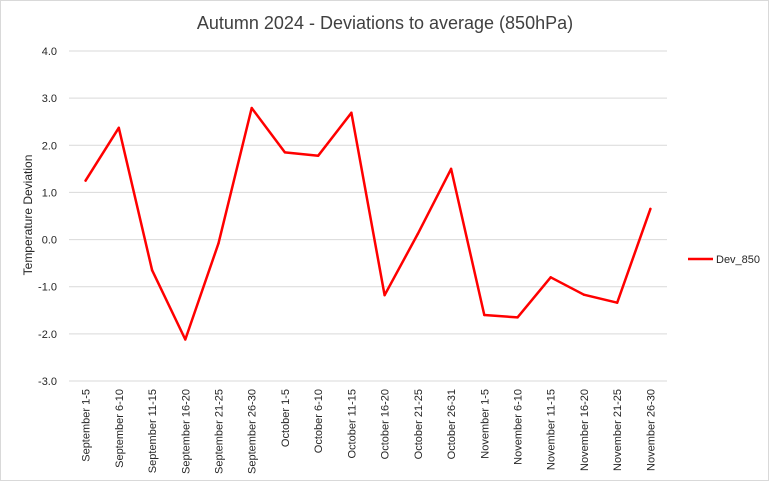 The width and height of the screenshot is (769, 481). Describe the element at coordinates (651, 430) in the screenshot. I see `x-tick-label: November 26-30` at that location.